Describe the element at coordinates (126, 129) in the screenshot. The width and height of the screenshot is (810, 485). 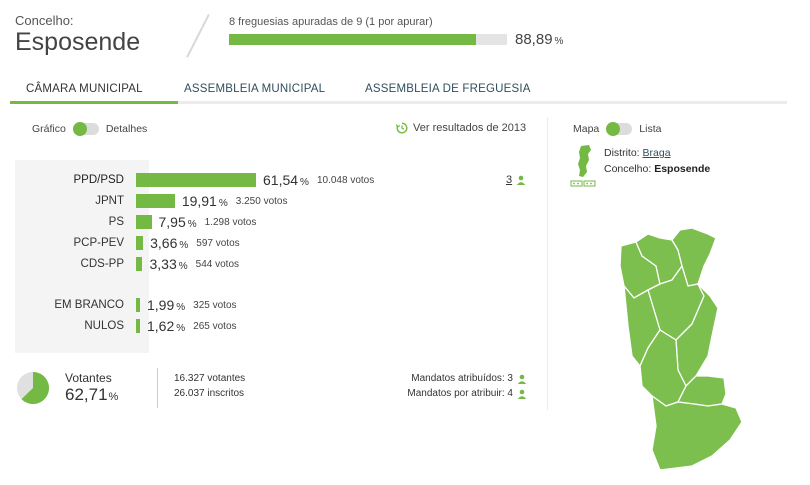
I see `toggle-label-detalhes: Detalhes` at that location.